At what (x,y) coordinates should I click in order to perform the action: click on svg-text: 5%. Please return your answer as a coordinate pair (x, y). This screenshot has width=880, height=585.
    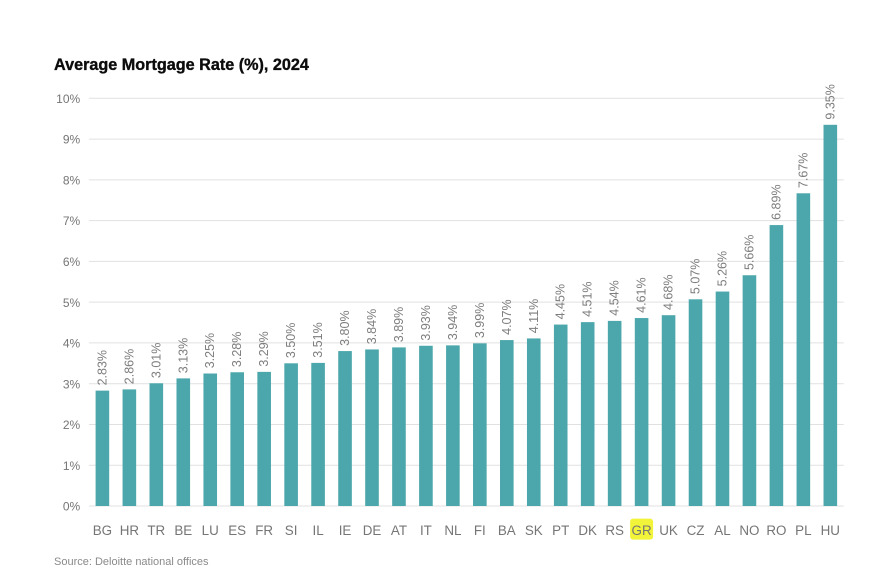
    Looking at the image, I should click on (72, 303).